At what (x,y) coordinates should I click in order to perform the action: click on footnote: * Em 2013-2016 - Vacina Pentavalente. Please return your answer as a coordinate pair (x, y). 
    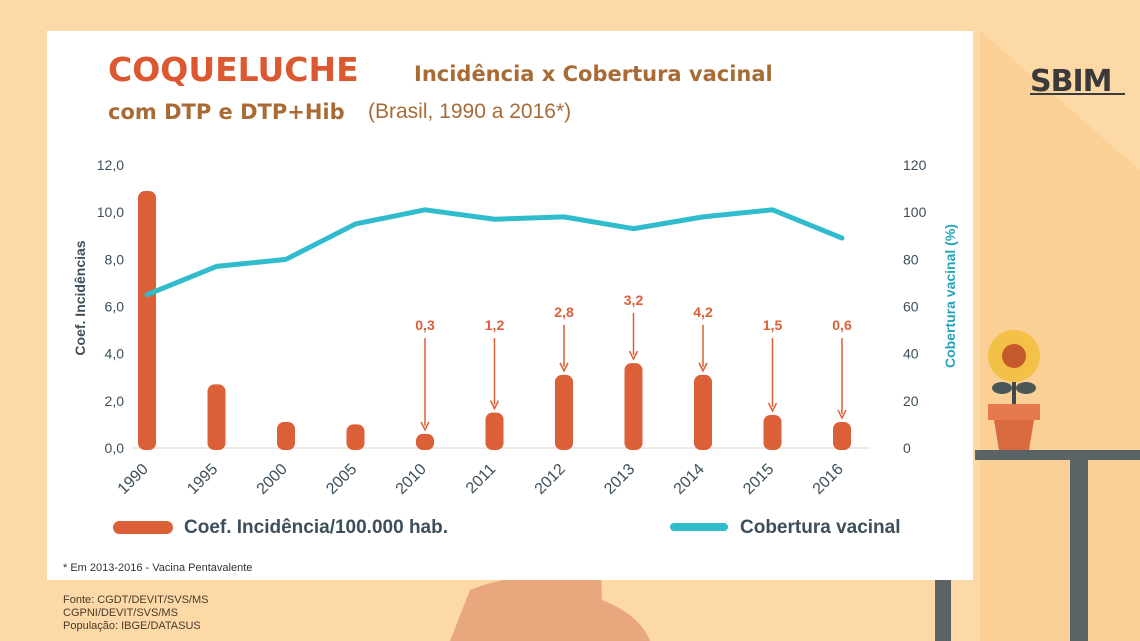
    Looking at the image, I should click on (158, 568).